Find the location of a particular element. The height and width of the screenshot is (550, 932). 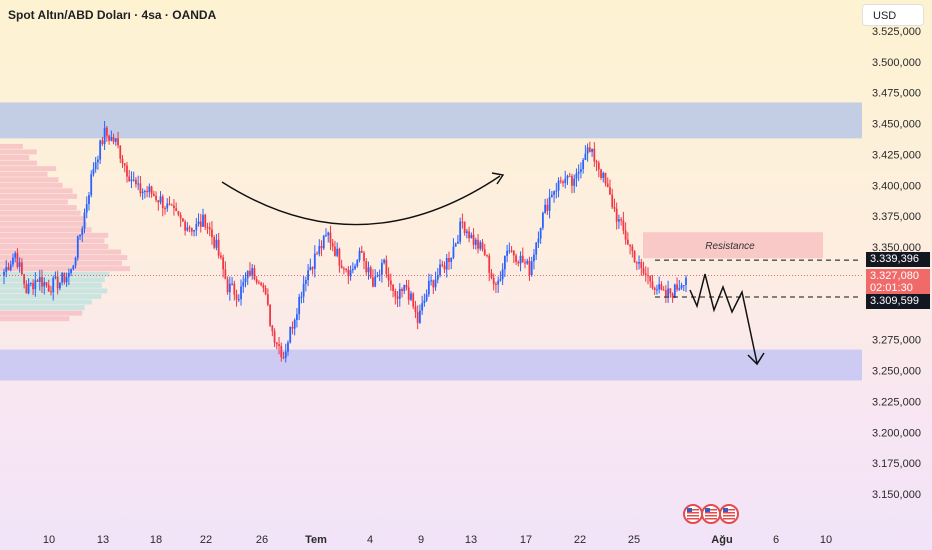

y-tick-label: 3.350,000 is located at coordinates (896, 248).